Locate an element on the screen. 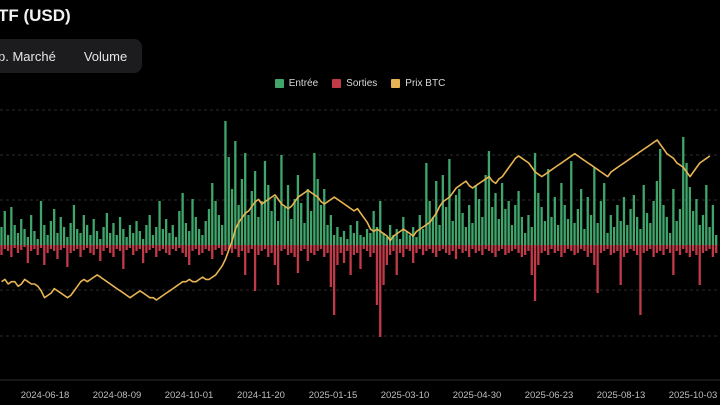 Image resolution: width=720 pixels, height=405 pixels. x-tick-label: 2025-03-10 is located at coordinates (405, 395).